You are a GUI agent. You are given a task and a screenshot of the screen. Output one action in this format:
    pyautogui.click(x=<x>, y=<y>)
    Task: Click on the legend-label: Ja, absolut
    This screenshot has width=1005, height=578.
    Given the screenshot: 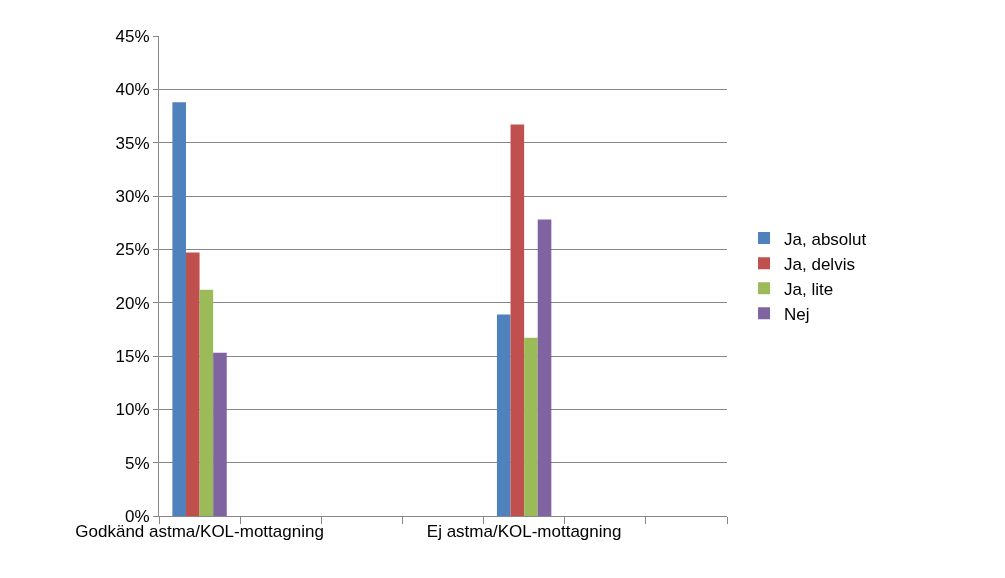 What is the action you would take?
    pyautogui.click(x=825, y=239)
    